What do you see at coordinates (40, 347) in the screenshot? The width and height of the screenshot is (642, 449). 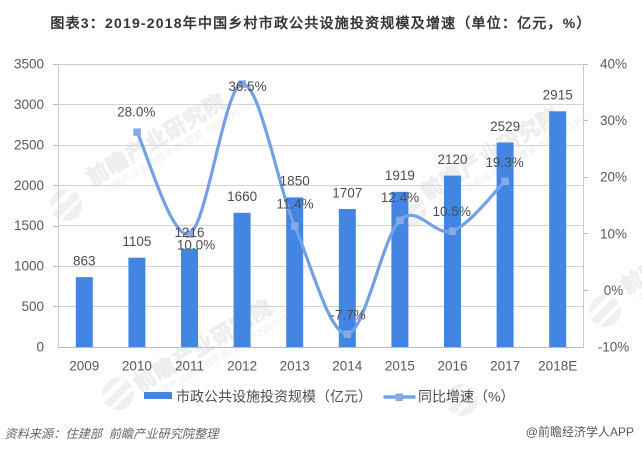 I see `svg-text: 0` at bounding box center [40, 347].